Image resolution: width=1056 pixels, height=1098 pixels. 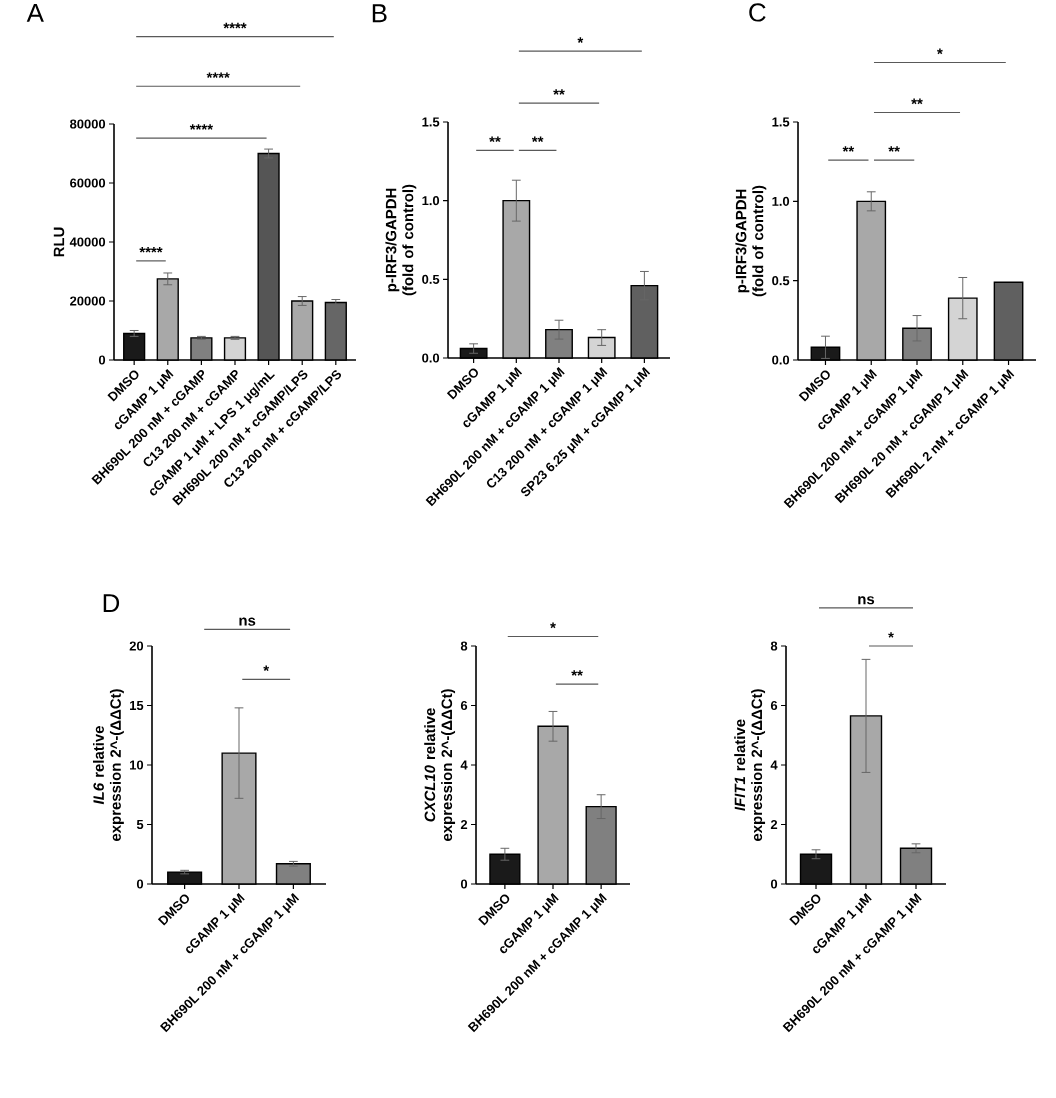 I want to click on chart-title: B, so click(x=379, y=13).